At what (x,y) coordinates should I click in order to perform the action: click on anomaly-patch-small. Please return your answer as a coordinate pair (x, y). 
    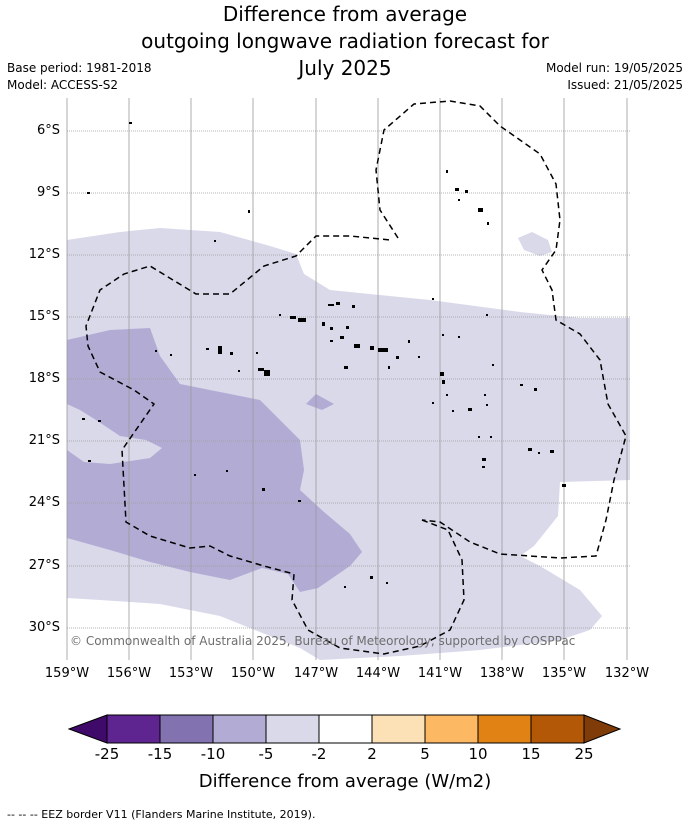
    Looking at the image, I should click on (320, 402).